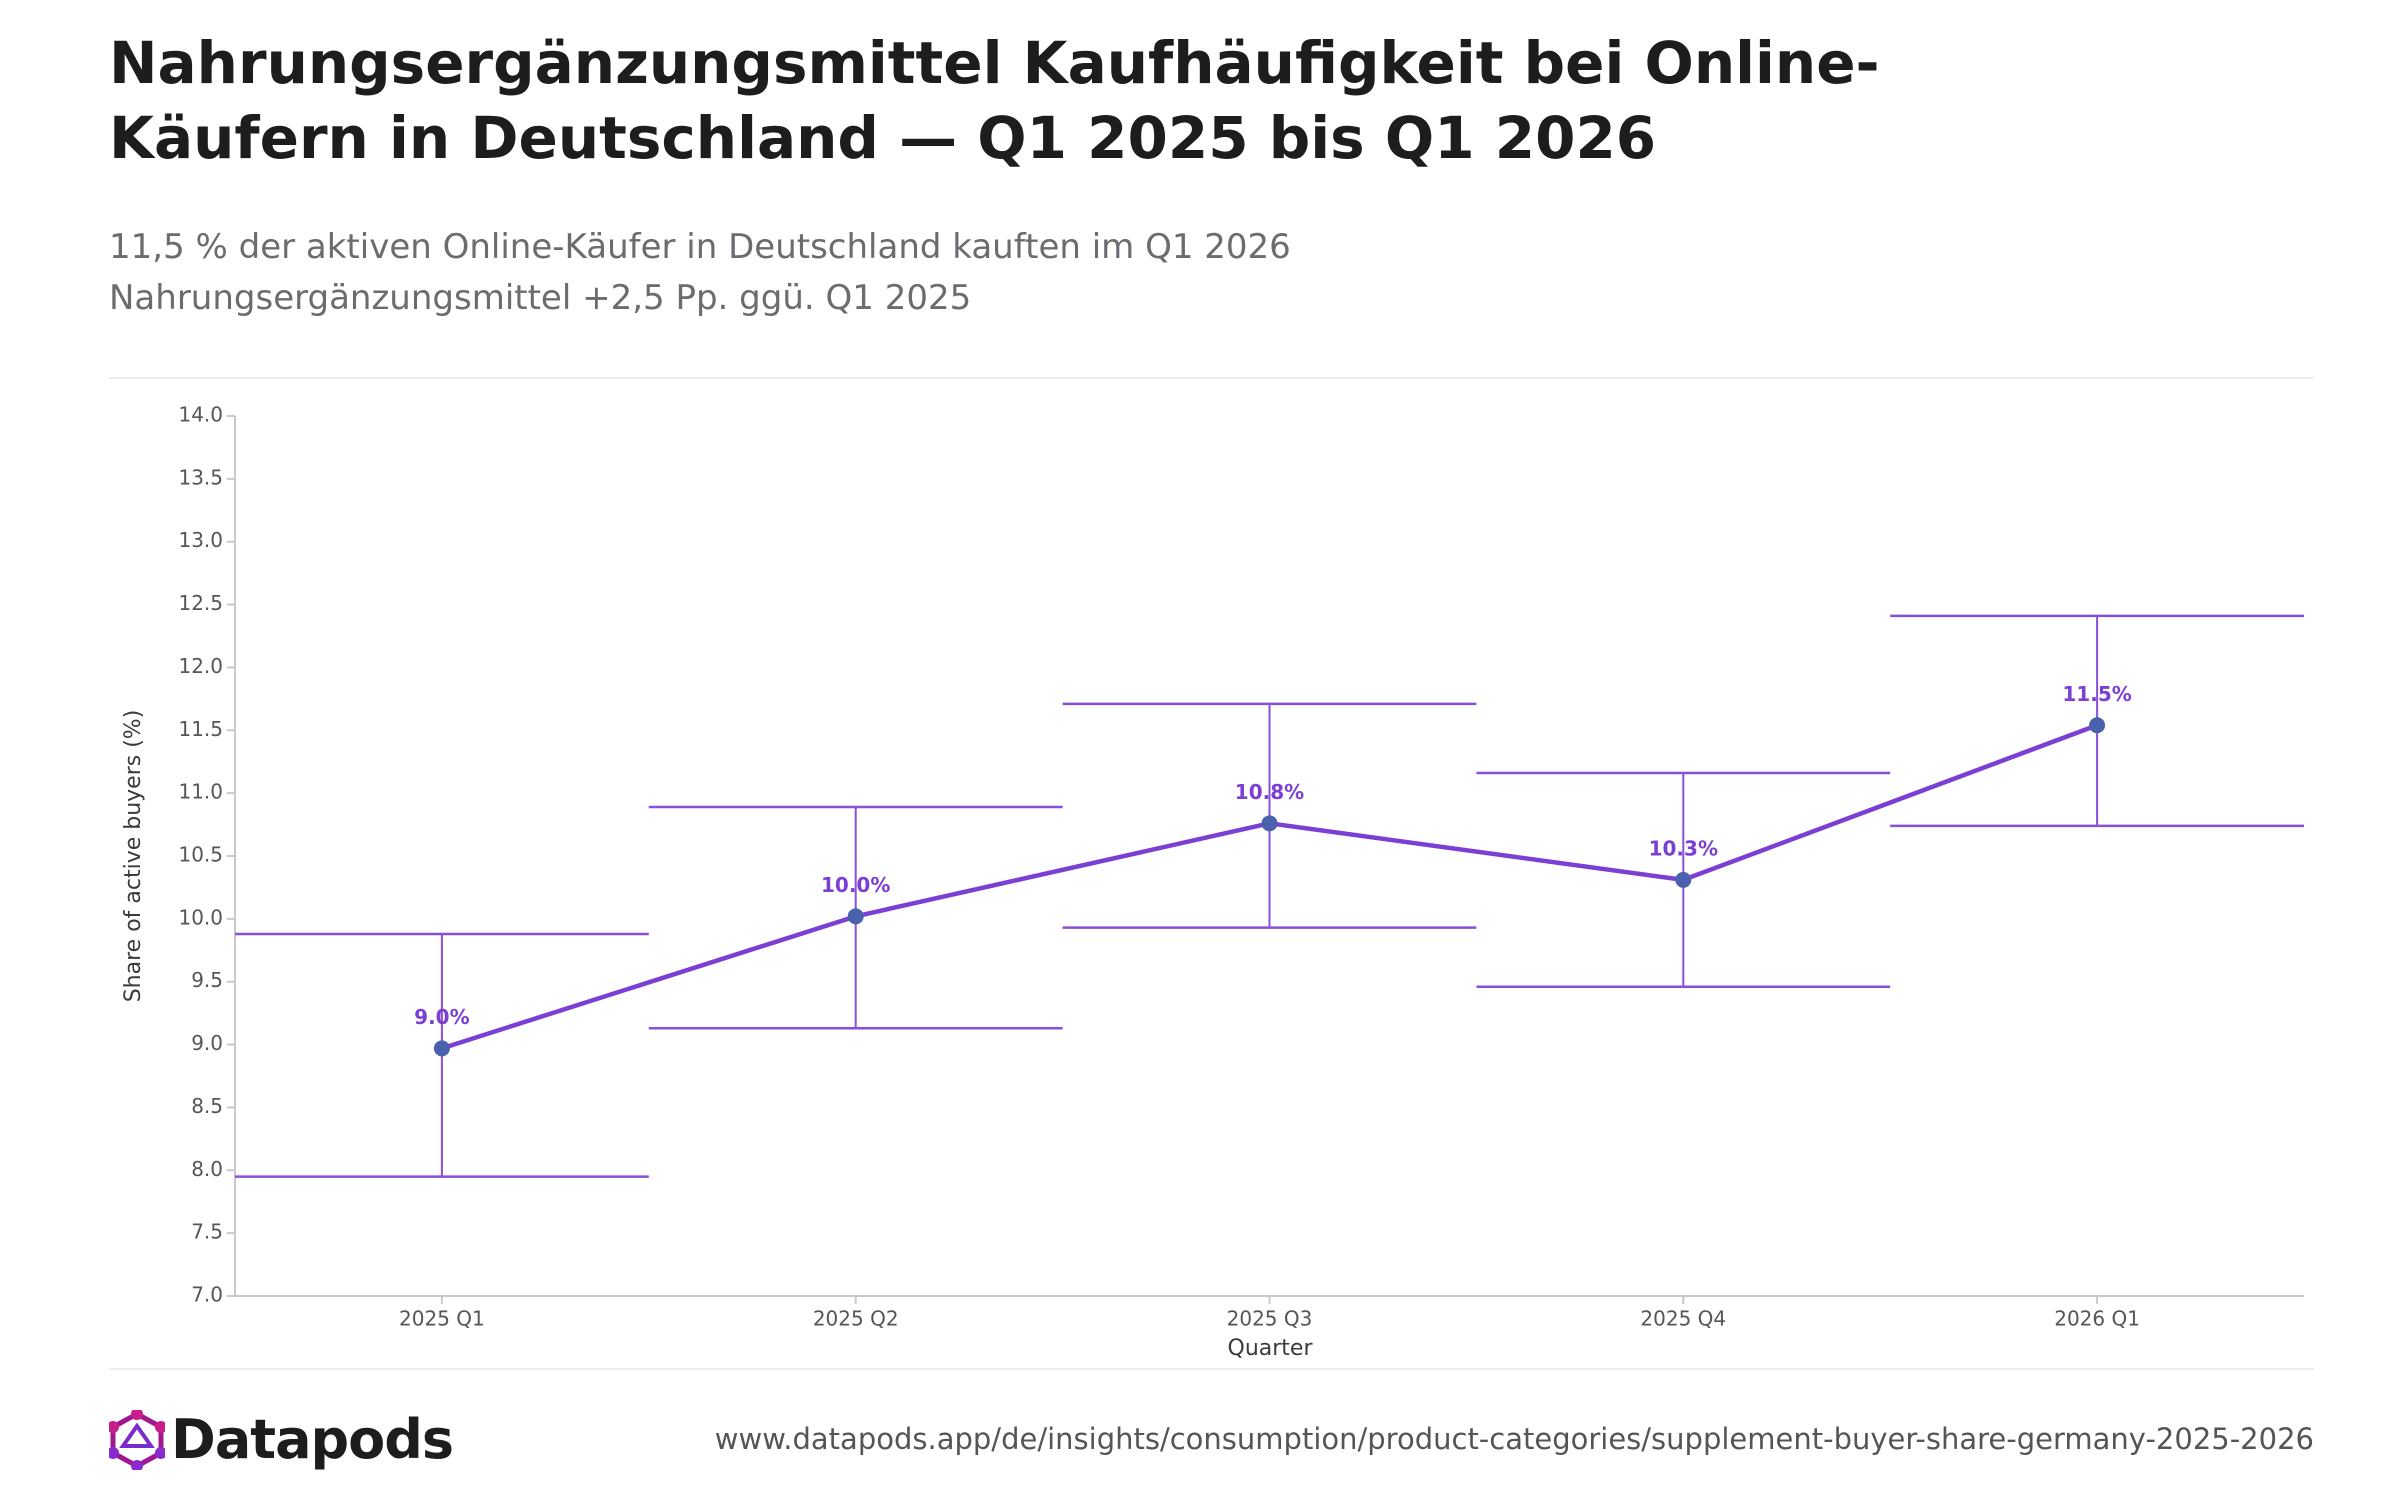 This screenshot has height=1500, width=2400. What do you see at coordinates (133, 856) in the screenshot?
I see `y-axis-title: Share of active buyers (%)` at bounding box center [133, 856].